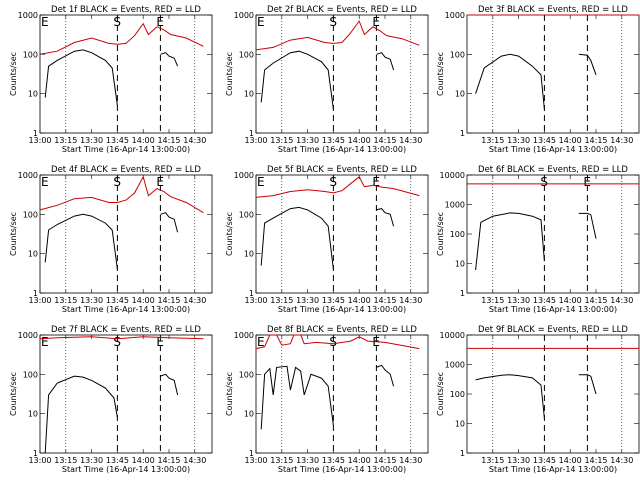 This screenshot has width=640, height=480. What do you see at coordinates (342, 330) in the screenshot?
I see `panel-title: Det 8f BLACK = Events, RED = LLD` at bounding box center [342, 330].